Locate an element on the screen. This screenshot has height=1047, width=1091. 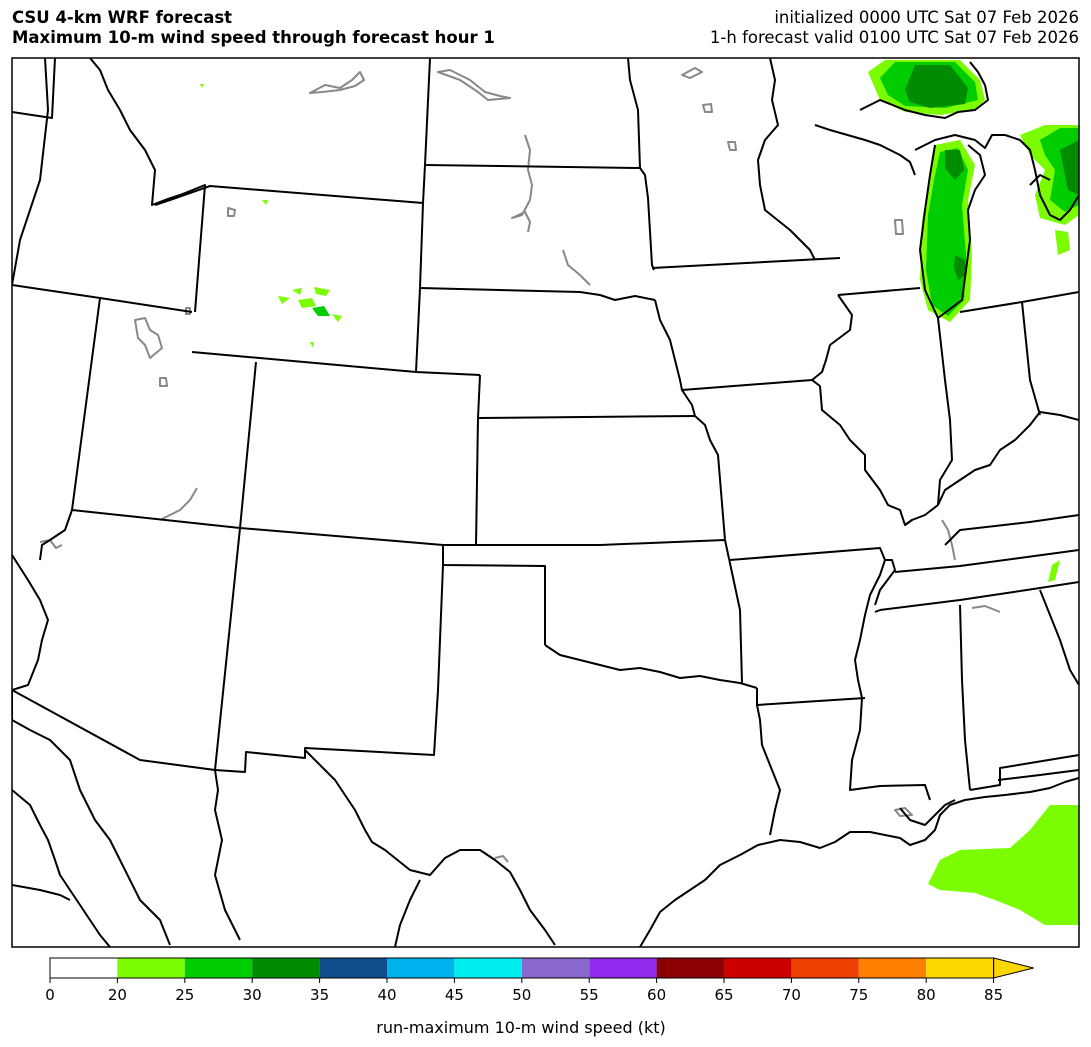
border-mo-ar is located at coordinates (807, 554).